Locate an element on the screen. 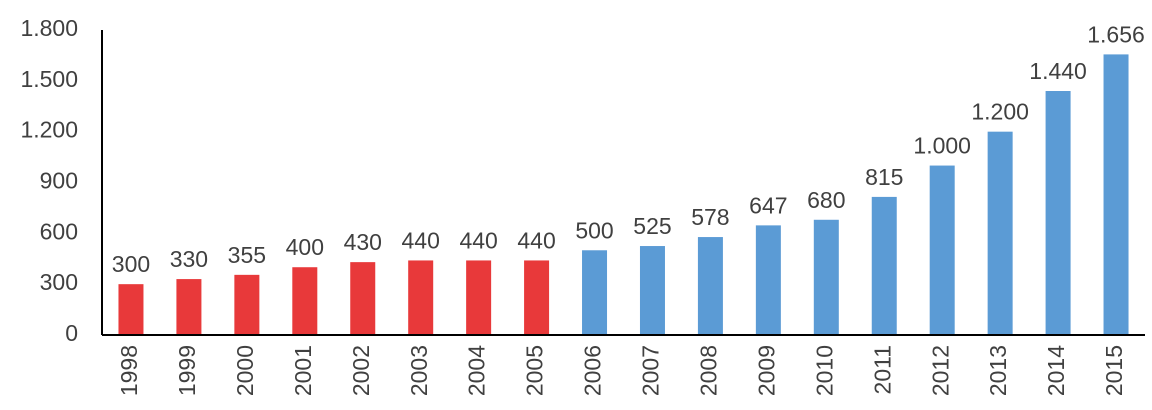  bar-2009 is located at coordinates (768, 280).